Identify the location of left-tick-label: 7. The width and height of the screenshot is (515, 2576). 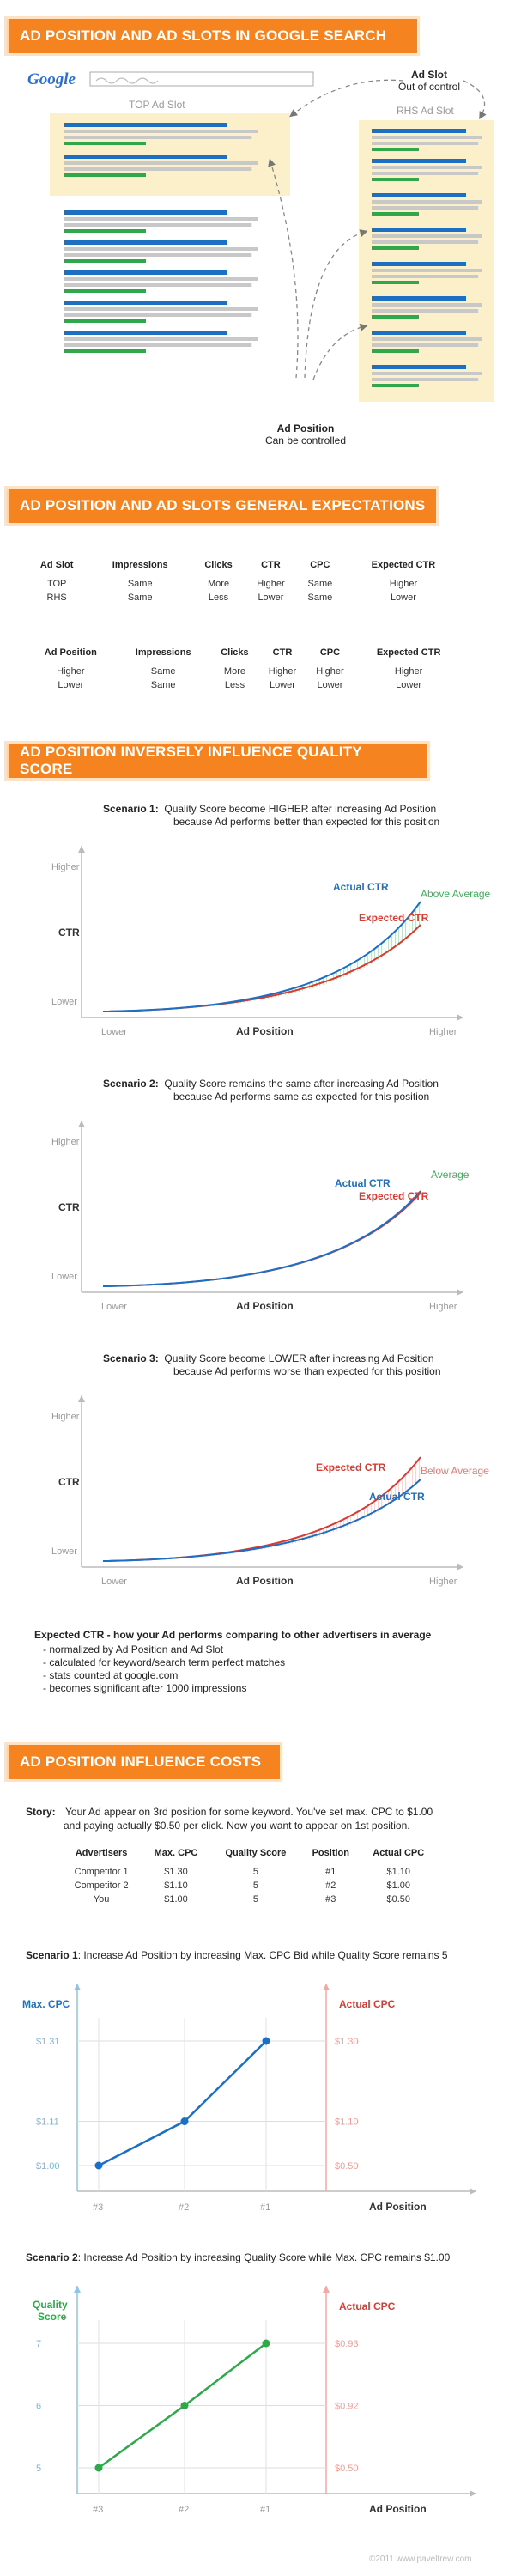
(38, 2344).